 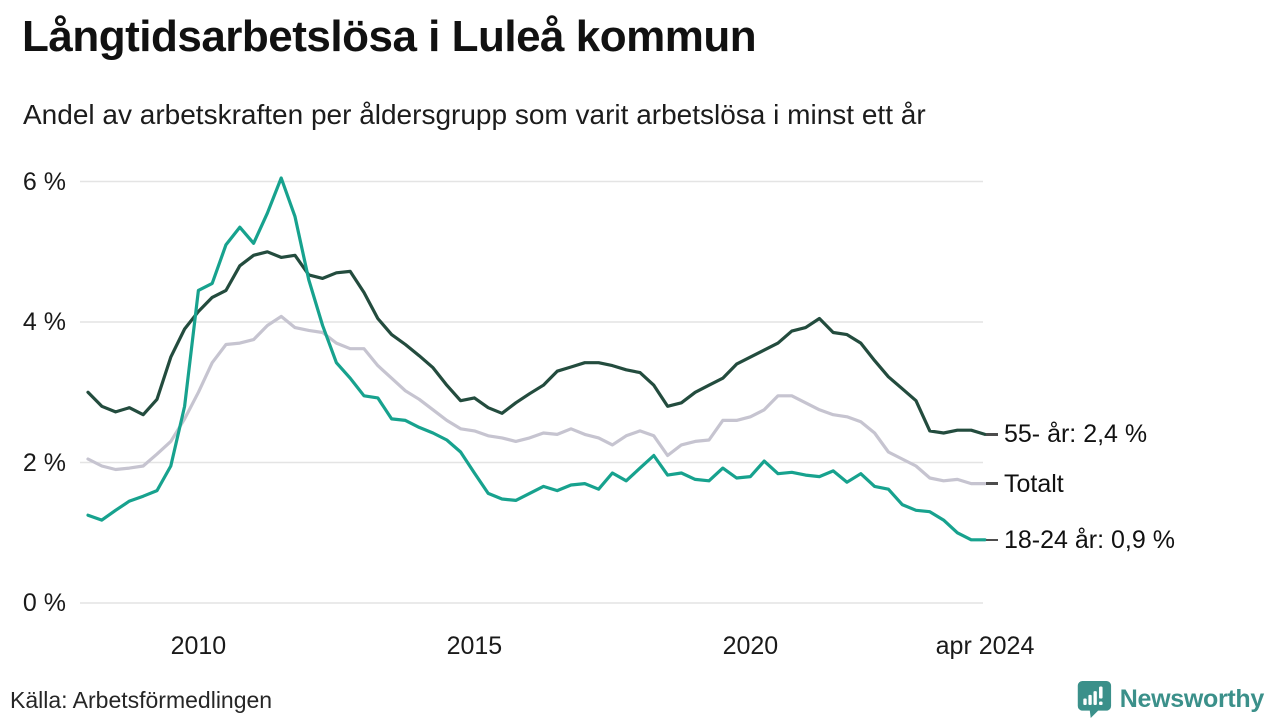 I want to click on x-tick-label-2010: 2010, so click(x=198, y=646).